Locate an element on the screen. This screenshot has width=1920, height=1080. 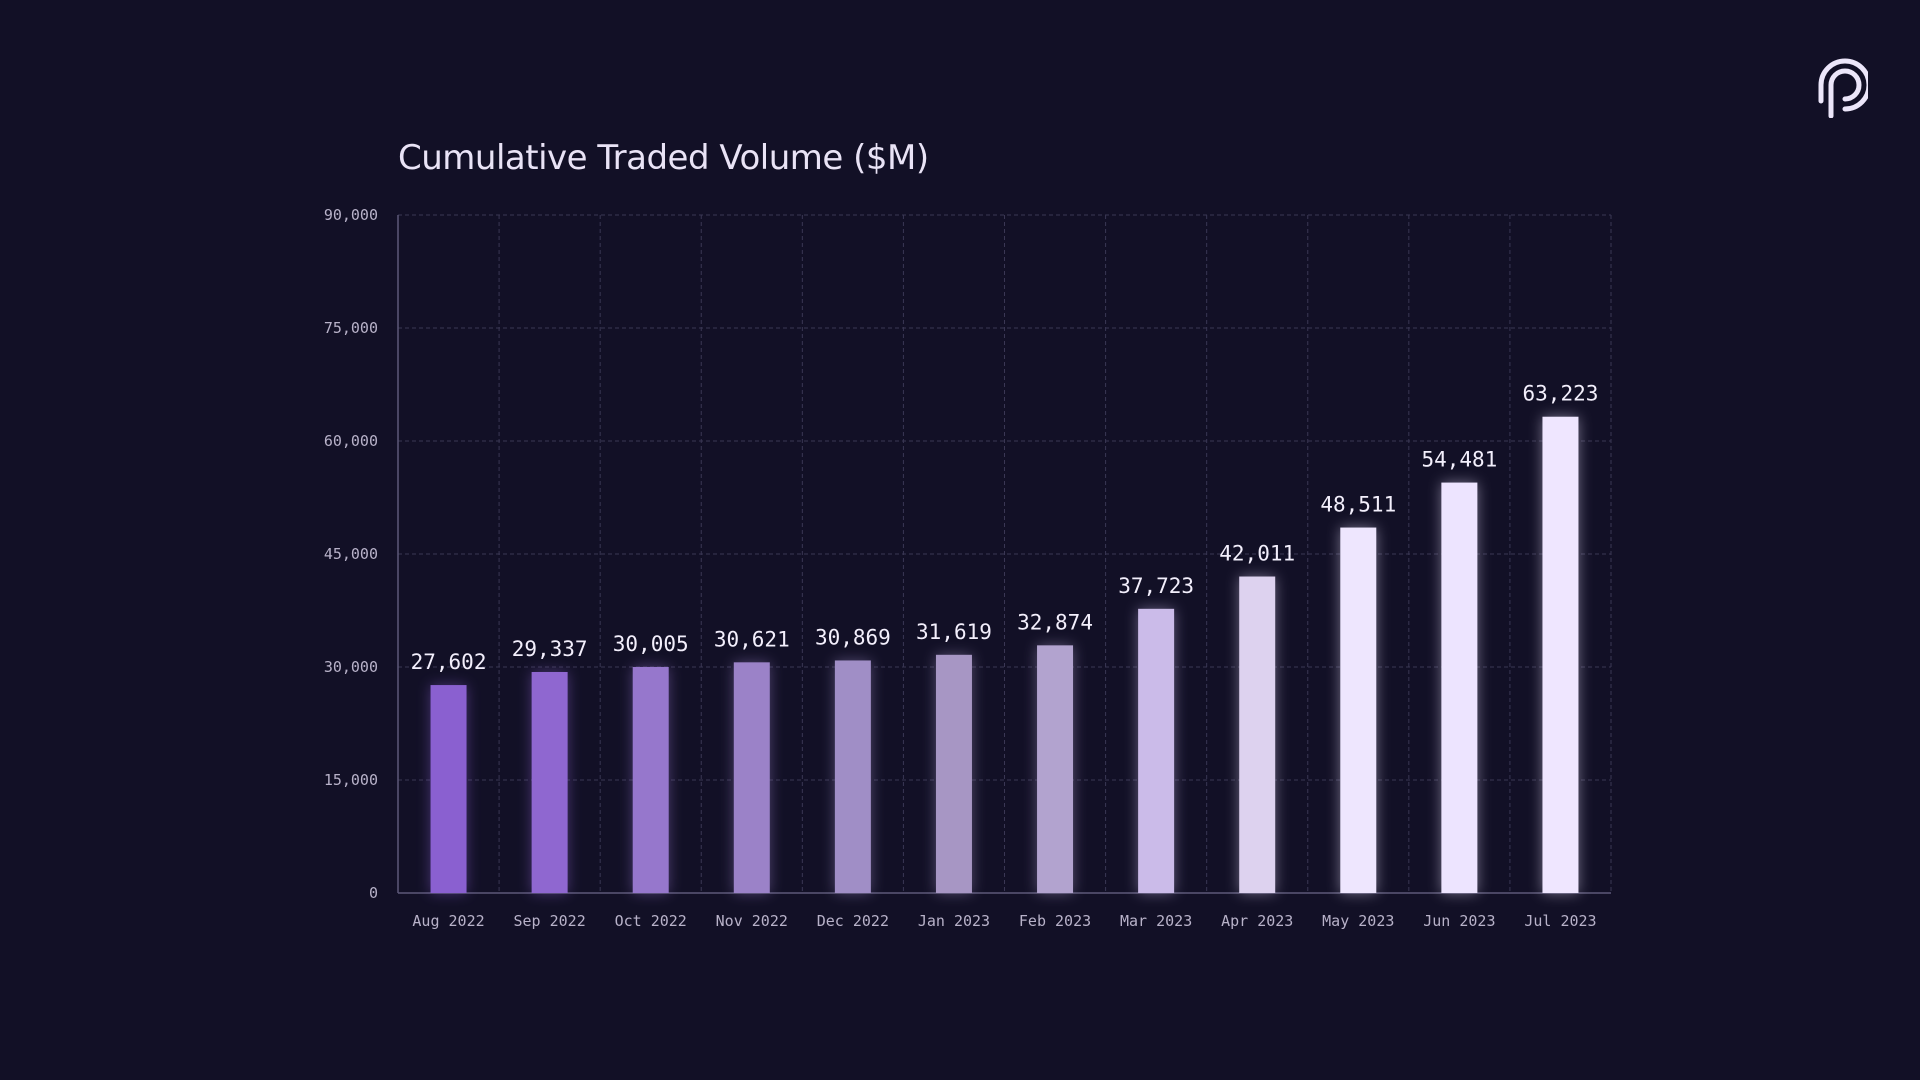
x-tick-label: Oct 2022 is located at coordinates (651, 921).